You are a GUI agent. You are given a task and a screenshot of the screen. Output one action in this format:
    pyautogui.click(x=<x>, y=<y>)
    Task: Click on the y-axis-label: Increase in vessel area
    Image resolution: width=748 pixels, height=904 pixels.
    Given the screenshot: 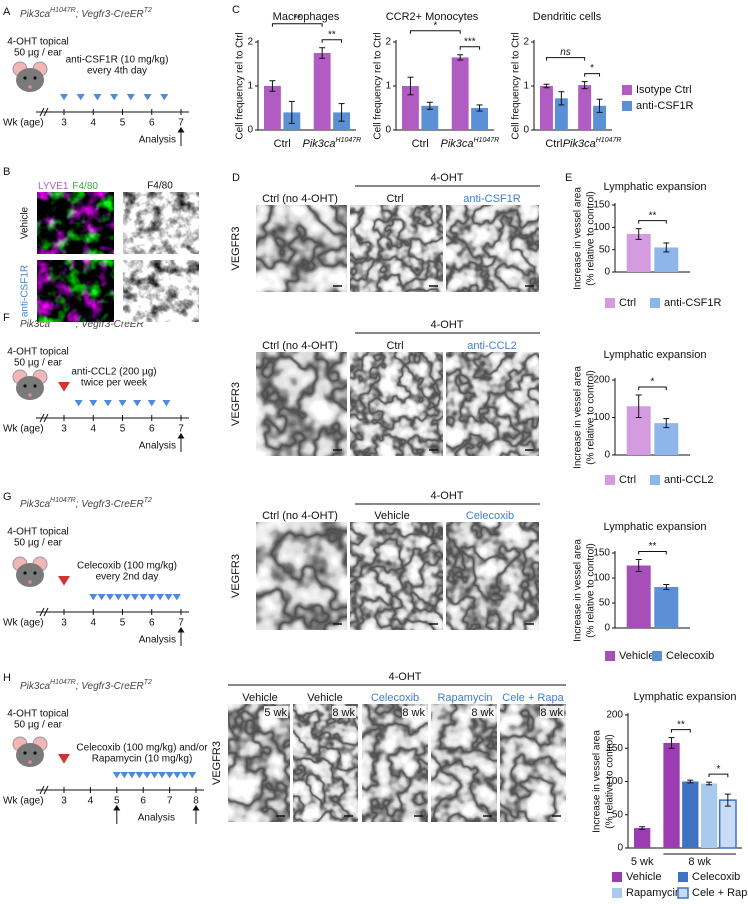 What is the action you would take?
    pyautogui.click(x=597, y=781)
    